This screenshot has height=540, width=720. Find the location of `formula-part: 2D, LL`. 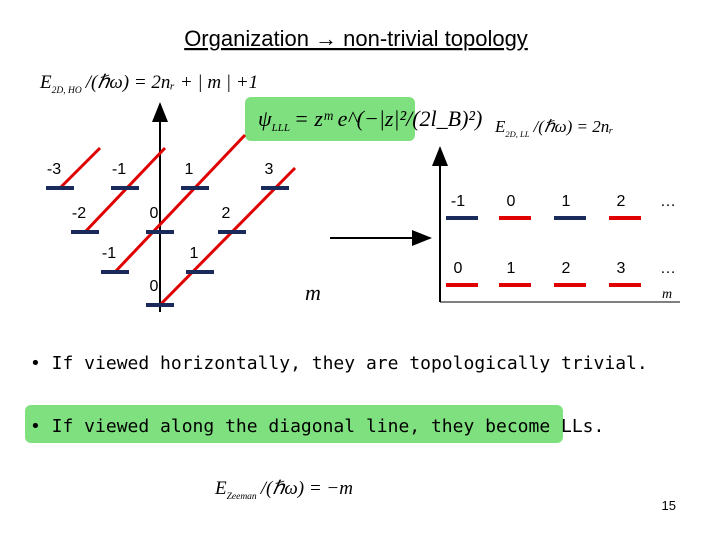

formula-part: 2D, LL is located at coordinates (517, 134).